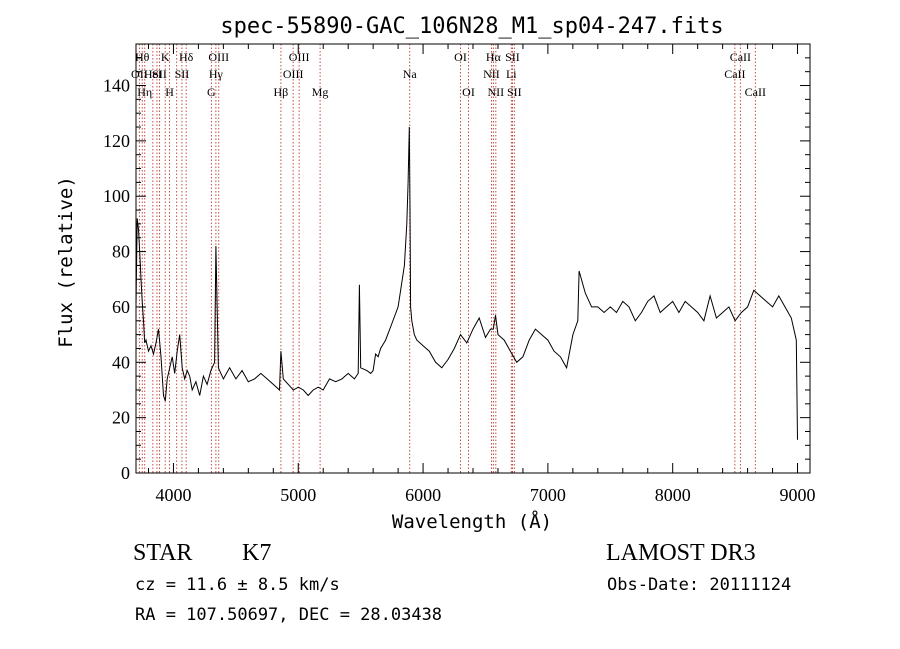 The image size is (900, 649). I want to click on y-tick-label: 80, so click(121, 252).